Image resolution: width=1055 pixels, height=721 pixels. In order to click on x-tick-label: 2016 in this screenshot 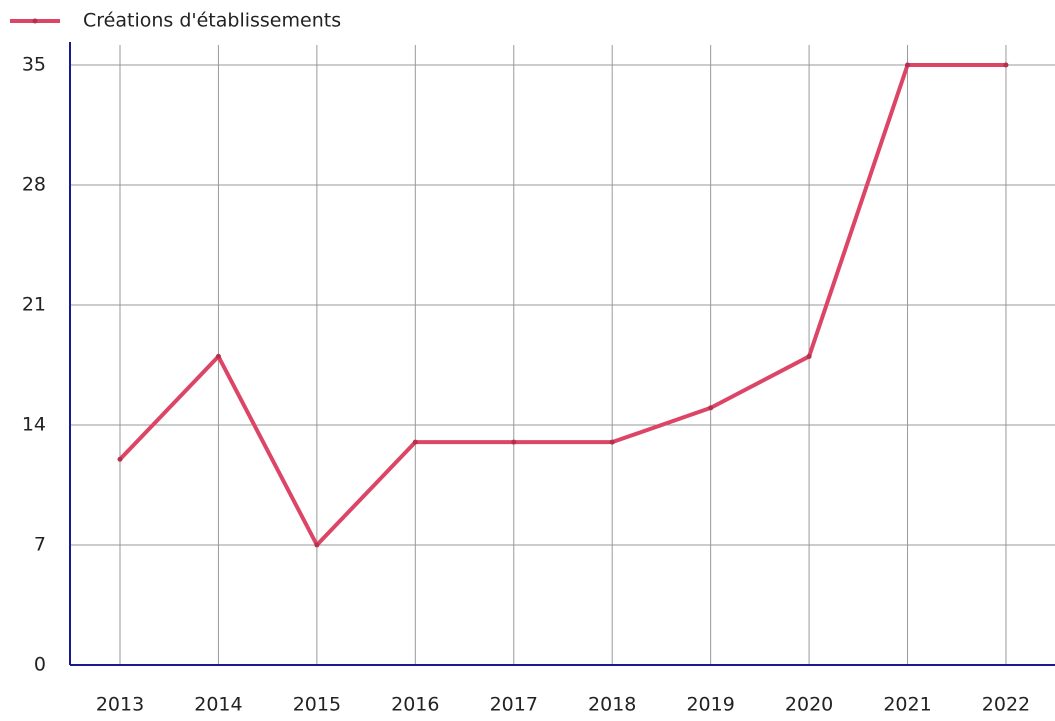, I will do `click(415, 705)`.